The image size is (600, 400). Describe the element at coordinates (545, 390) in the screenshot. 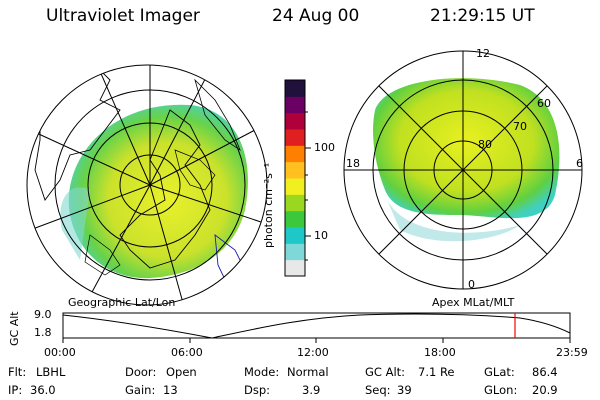

I see `info-glon-value: 20.9` at that location.